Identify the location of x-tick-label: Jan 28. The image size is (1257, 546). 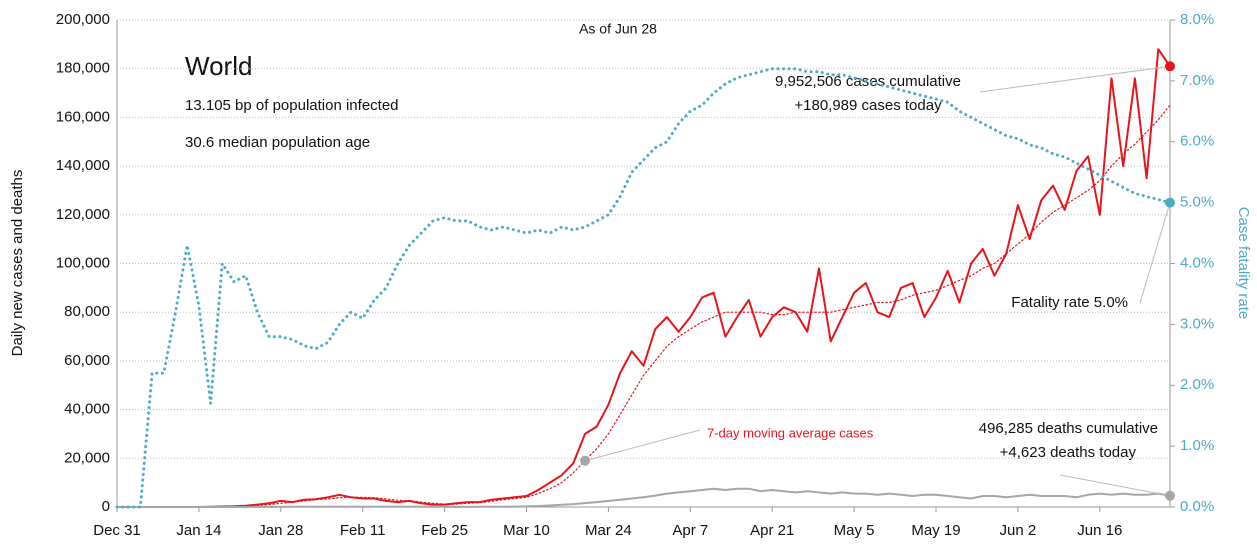
(280, 530).